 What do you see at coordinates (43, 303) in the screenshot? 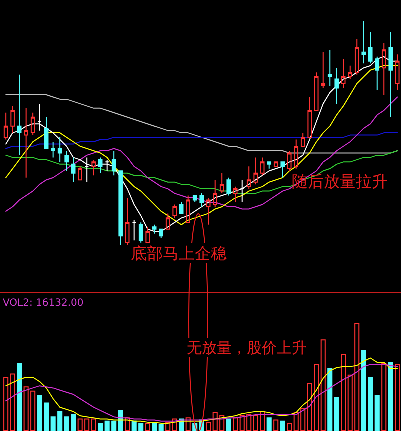
I see `chart-title: VOL2: 16132.00` at bounding box center [43, 303].